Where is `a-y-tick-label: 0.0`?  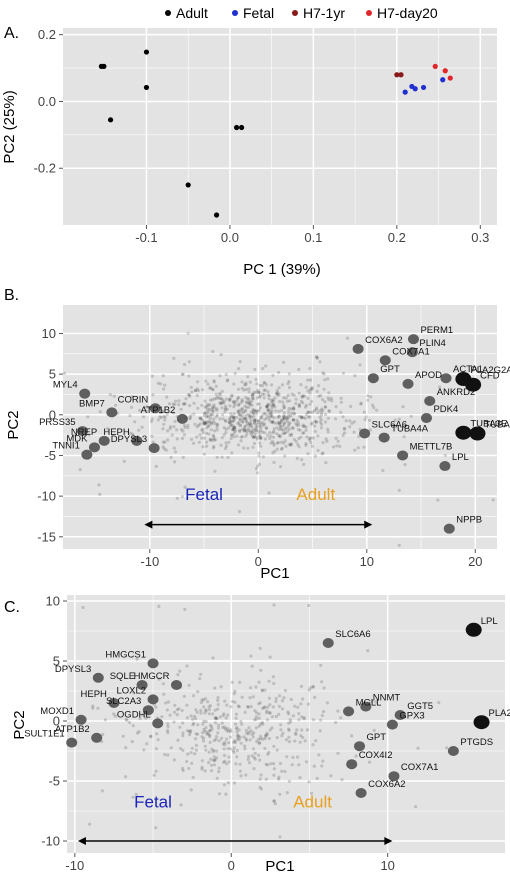 a-y-tick-label: 0.0 is located at coordinates (47, 101).